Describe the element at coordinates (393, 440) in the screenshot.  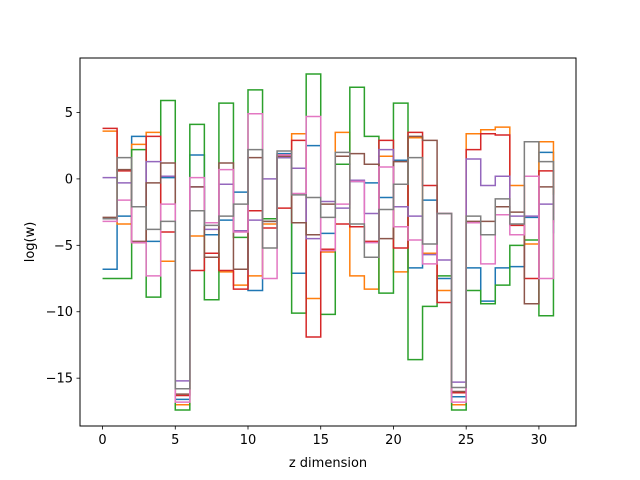
I see `x-tick-label: 20` at that location.